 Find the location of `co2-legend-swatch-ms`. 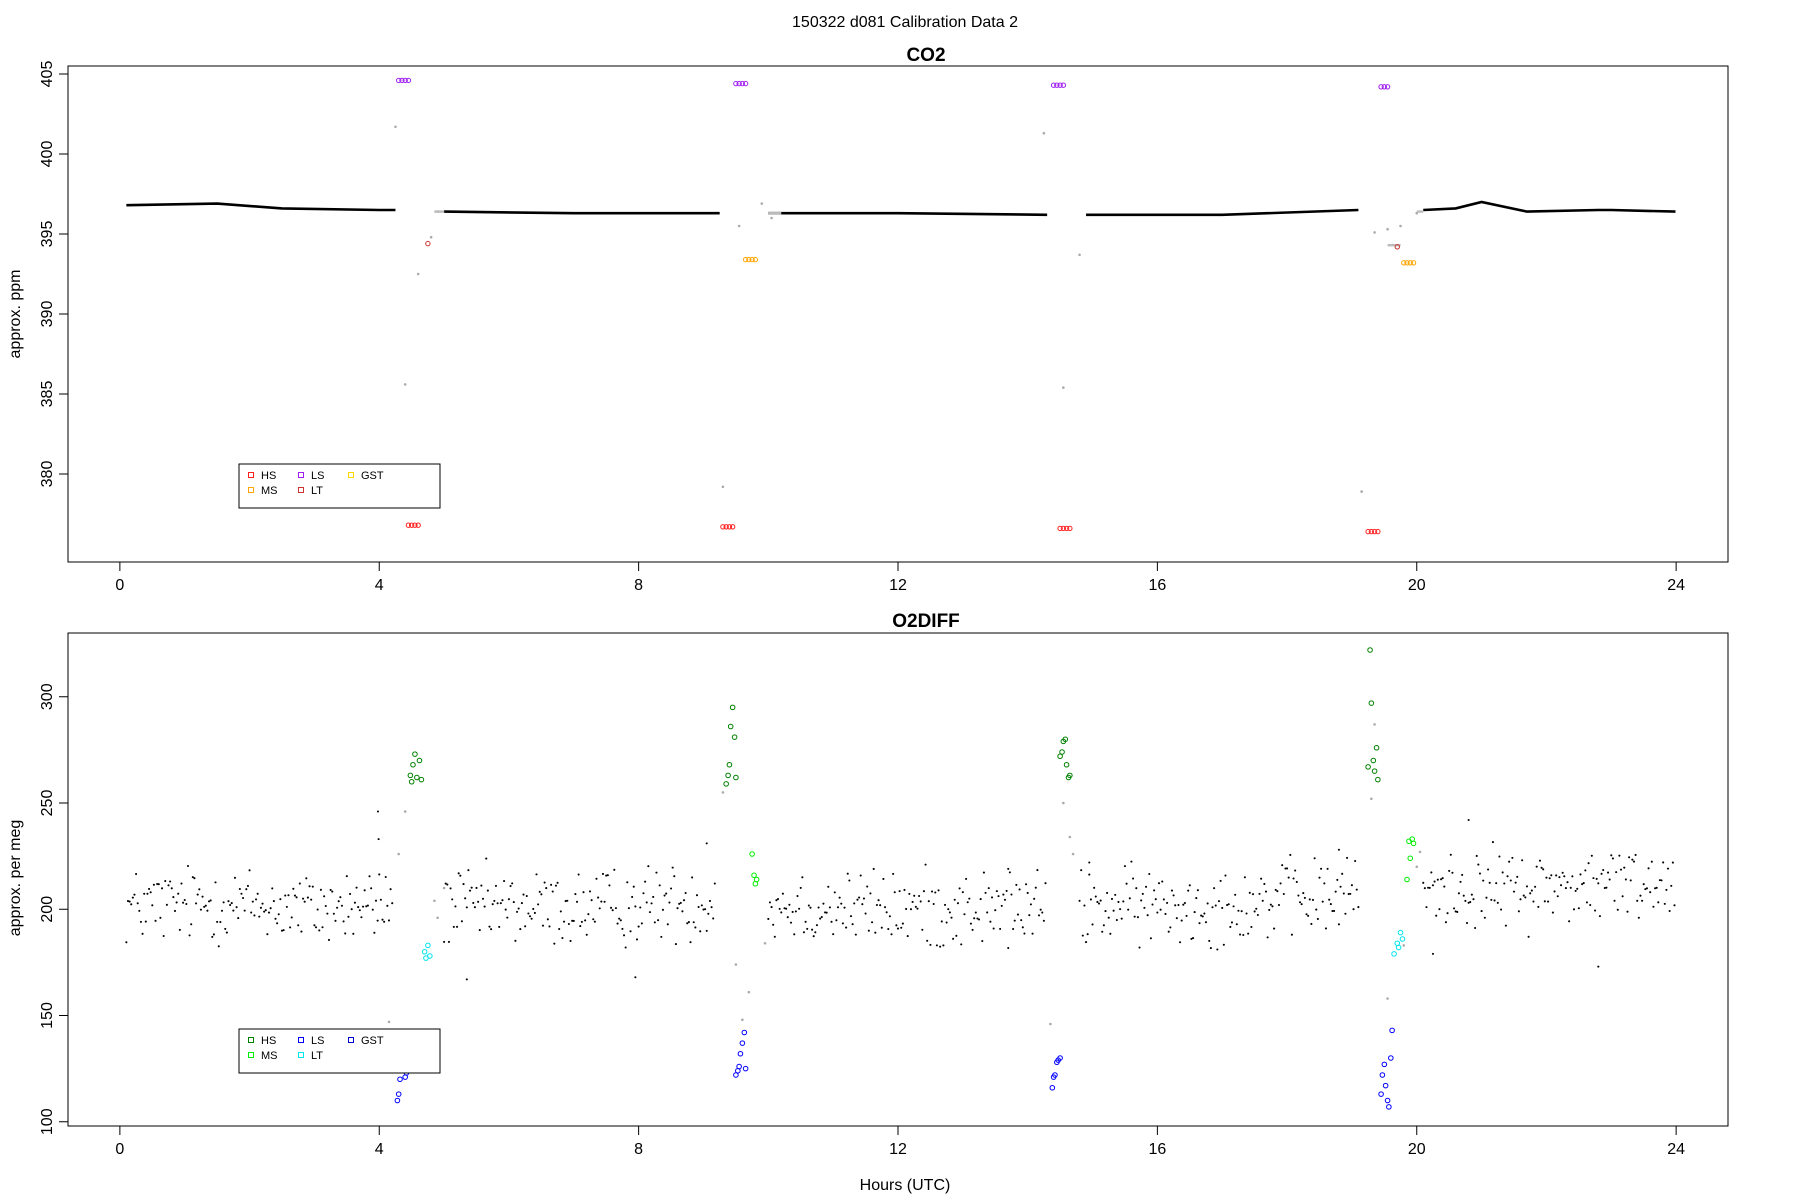

co2-legend-swatch-ms is located at coordinates (251, 490).